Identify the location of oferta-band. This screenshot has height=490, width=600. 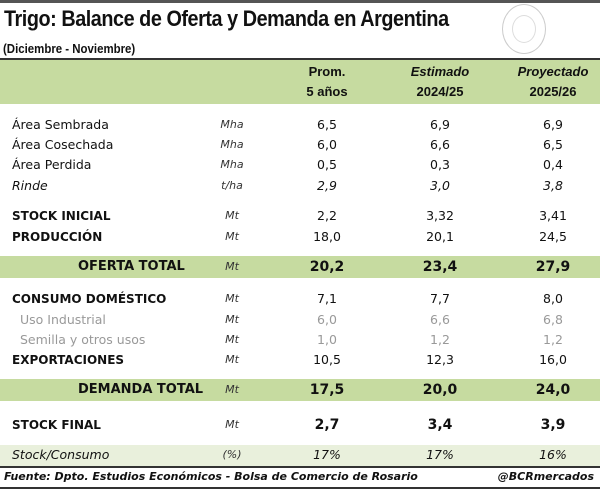
(300, 267).